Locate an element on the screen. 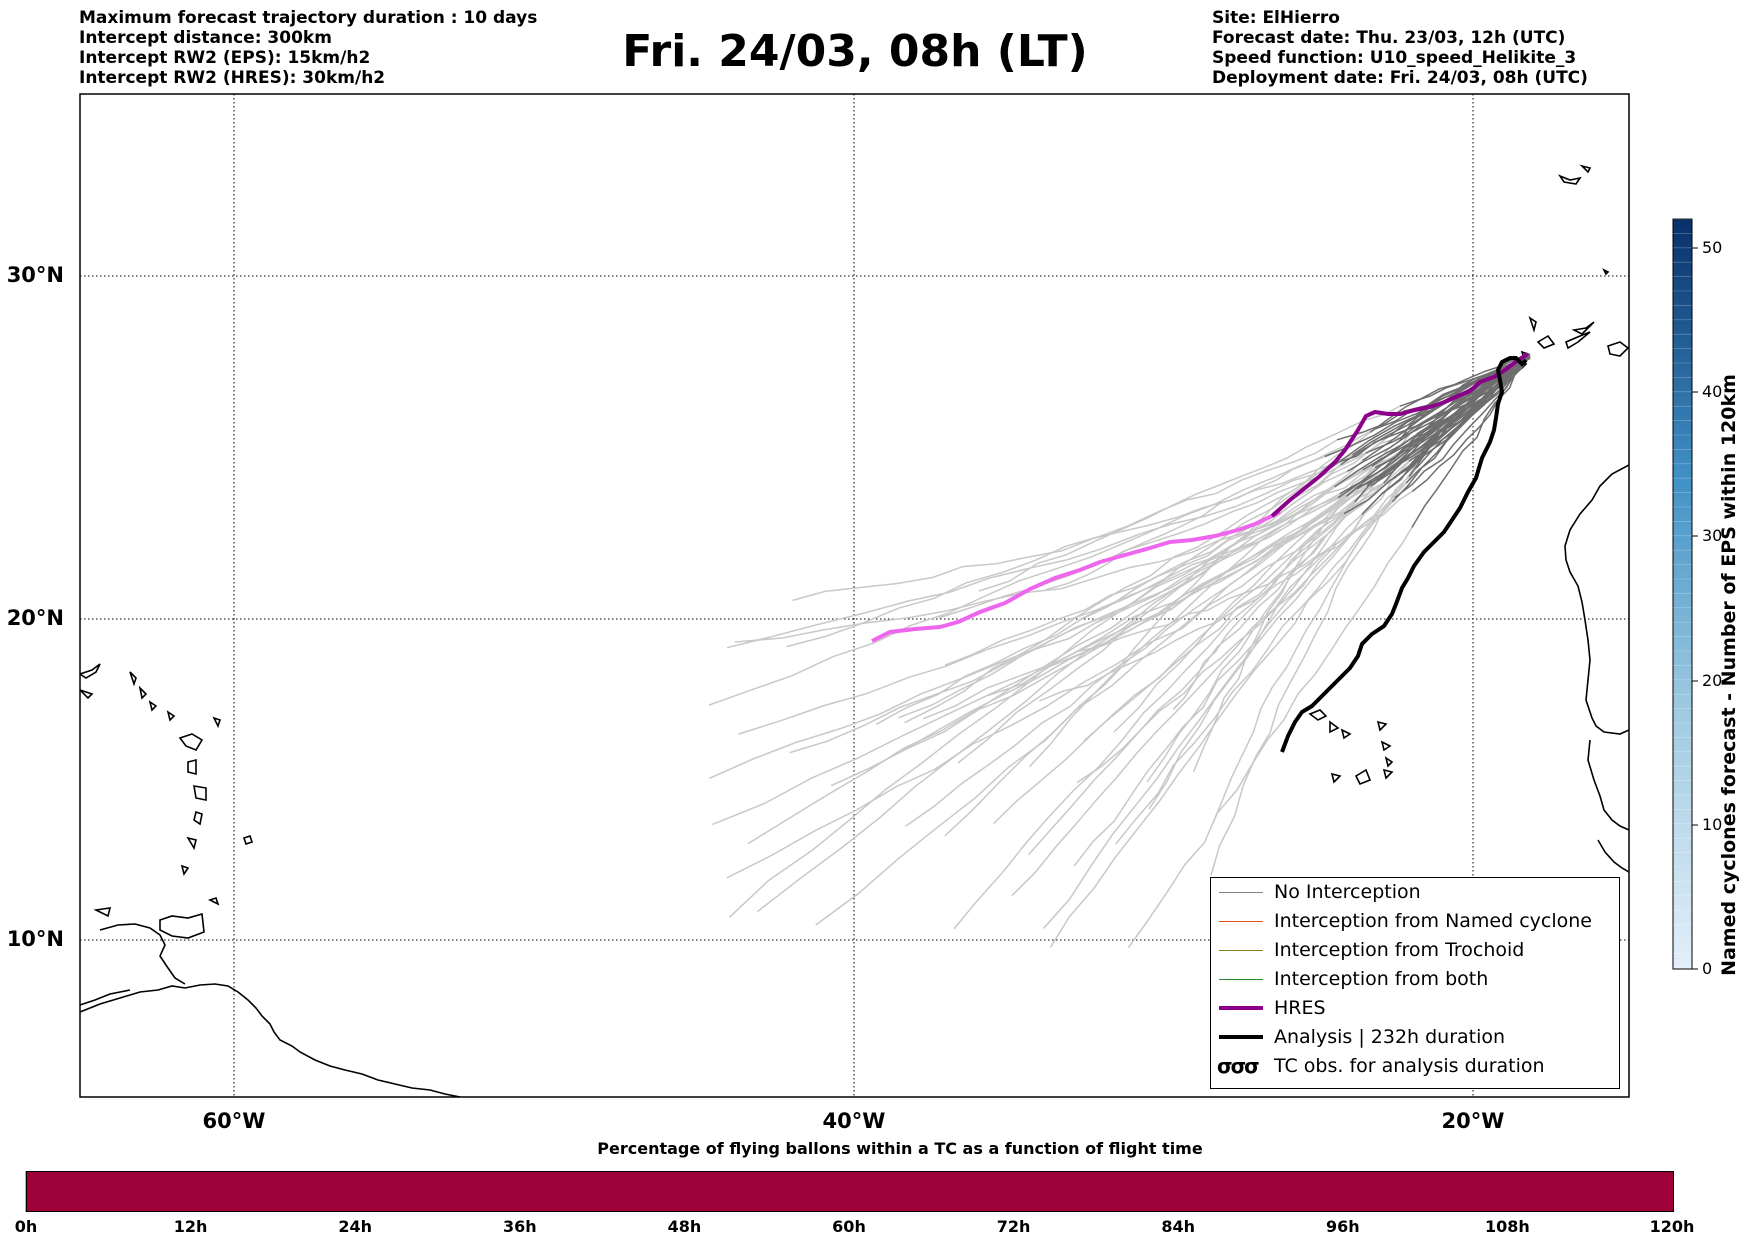  colorbar-fill is located at coordinates (1682, 594).